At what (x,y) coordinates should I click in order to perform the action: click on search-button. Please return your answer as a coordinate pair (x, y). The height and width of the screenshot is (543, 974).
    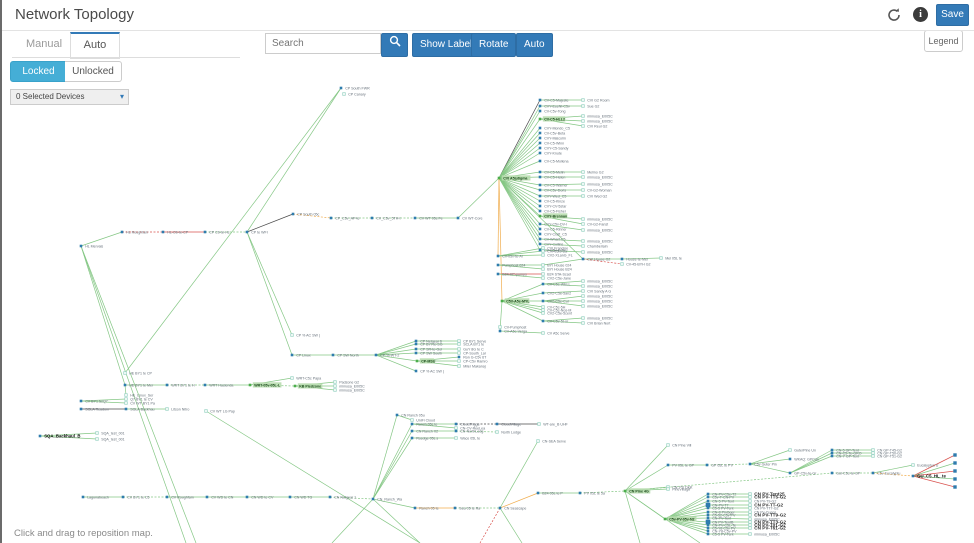
    Looking at the image, I should click on (394, 45).